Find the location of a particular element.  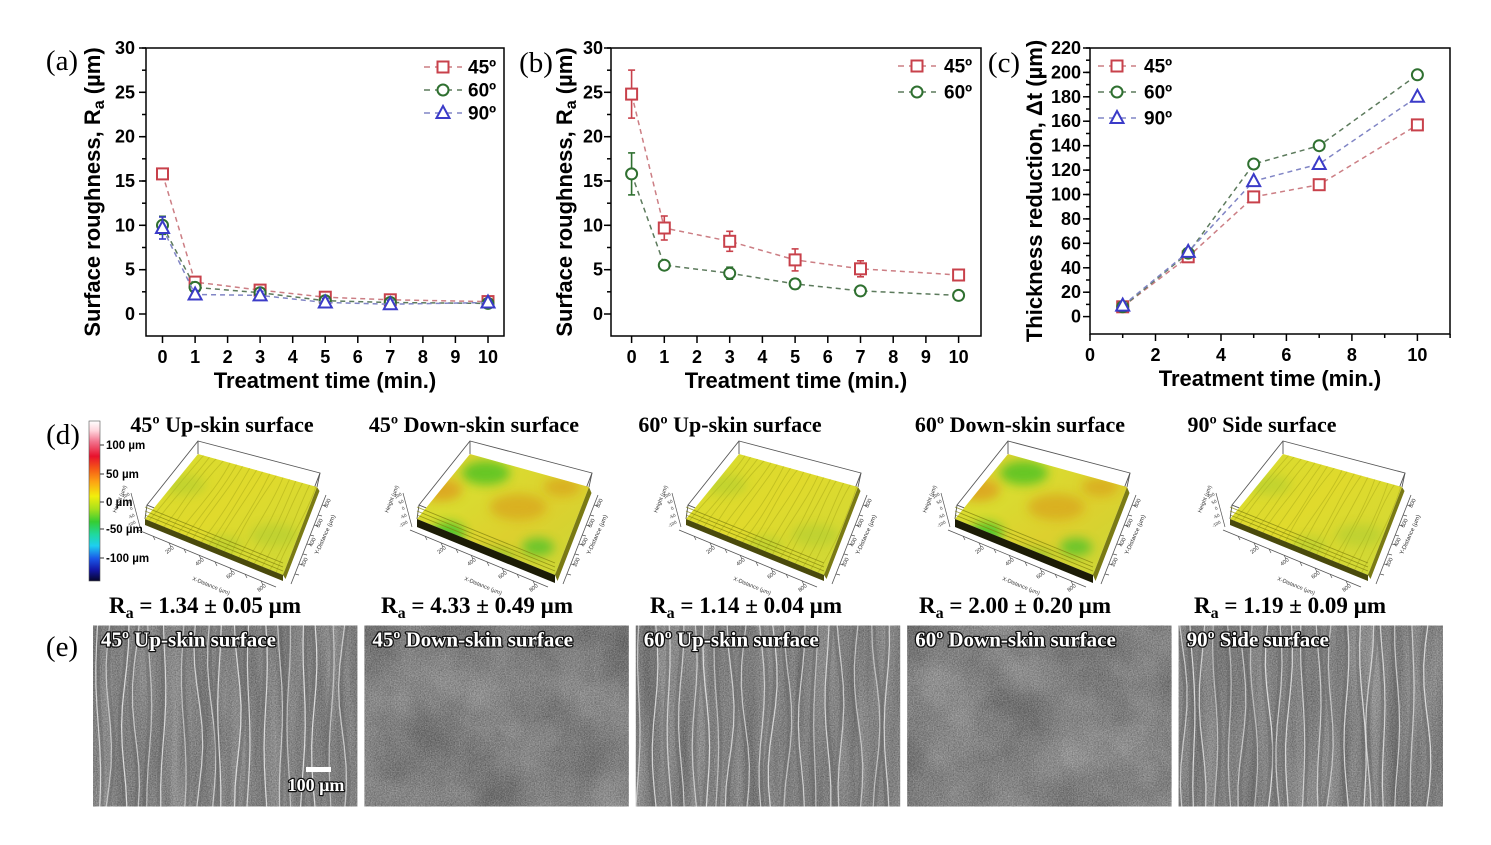

svg-text: 120 is located at coordinates (1066, 170).